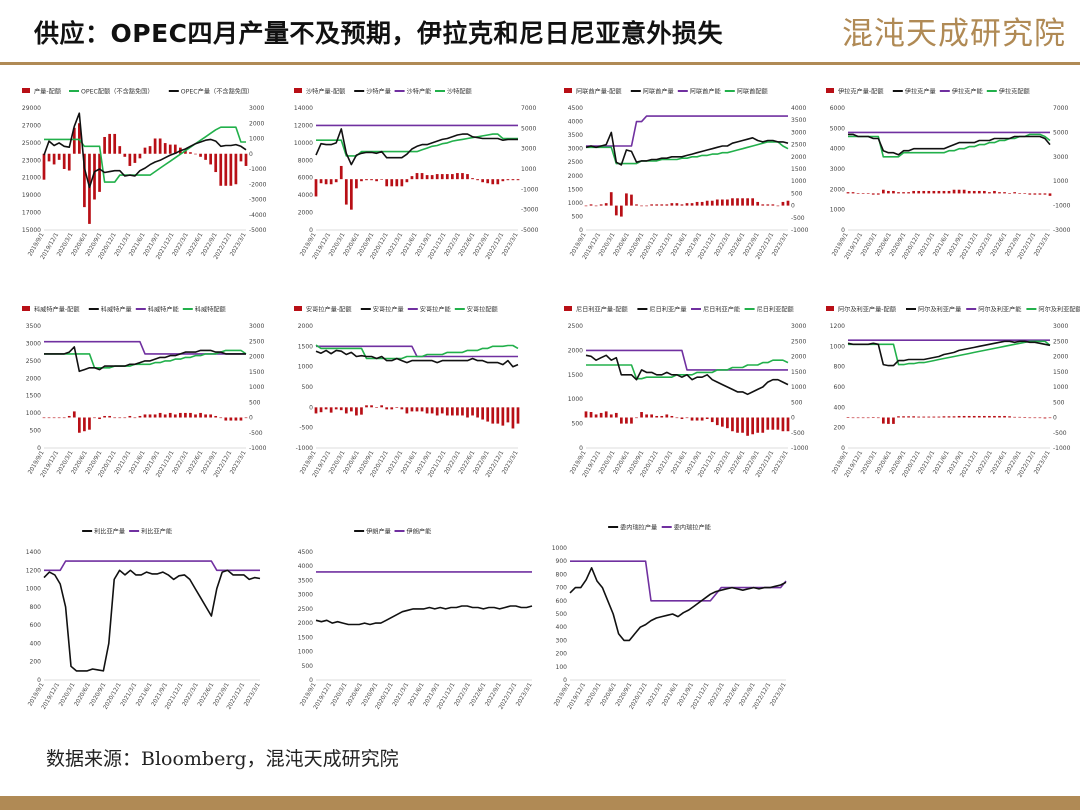 This screenshot has height=810, width=1080. I want to click on legend-label: 利比亚产能, so click(156, 532).